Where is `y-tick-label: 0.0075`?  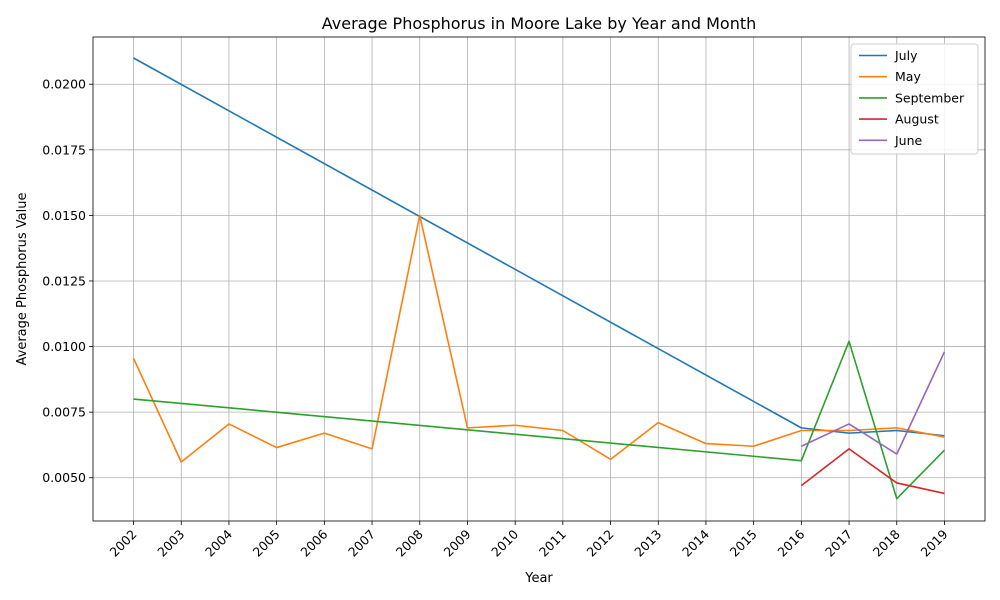 y-tick-label: 0.0075 is located at coordinates (64, 412).